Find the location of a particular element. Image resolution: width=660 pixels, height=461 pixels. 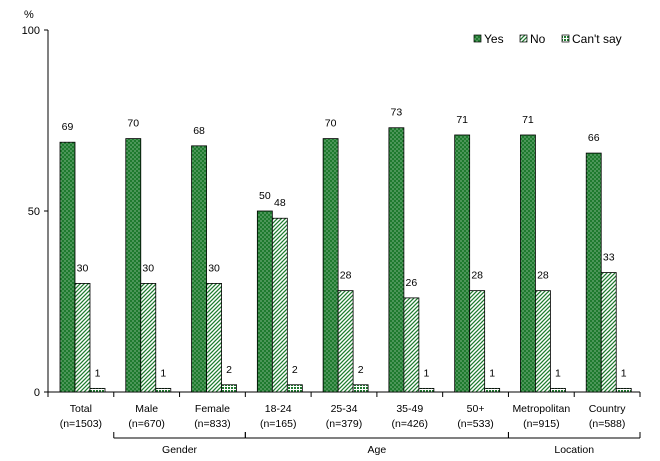

category-label: Male is located at coordinates (146, 409).